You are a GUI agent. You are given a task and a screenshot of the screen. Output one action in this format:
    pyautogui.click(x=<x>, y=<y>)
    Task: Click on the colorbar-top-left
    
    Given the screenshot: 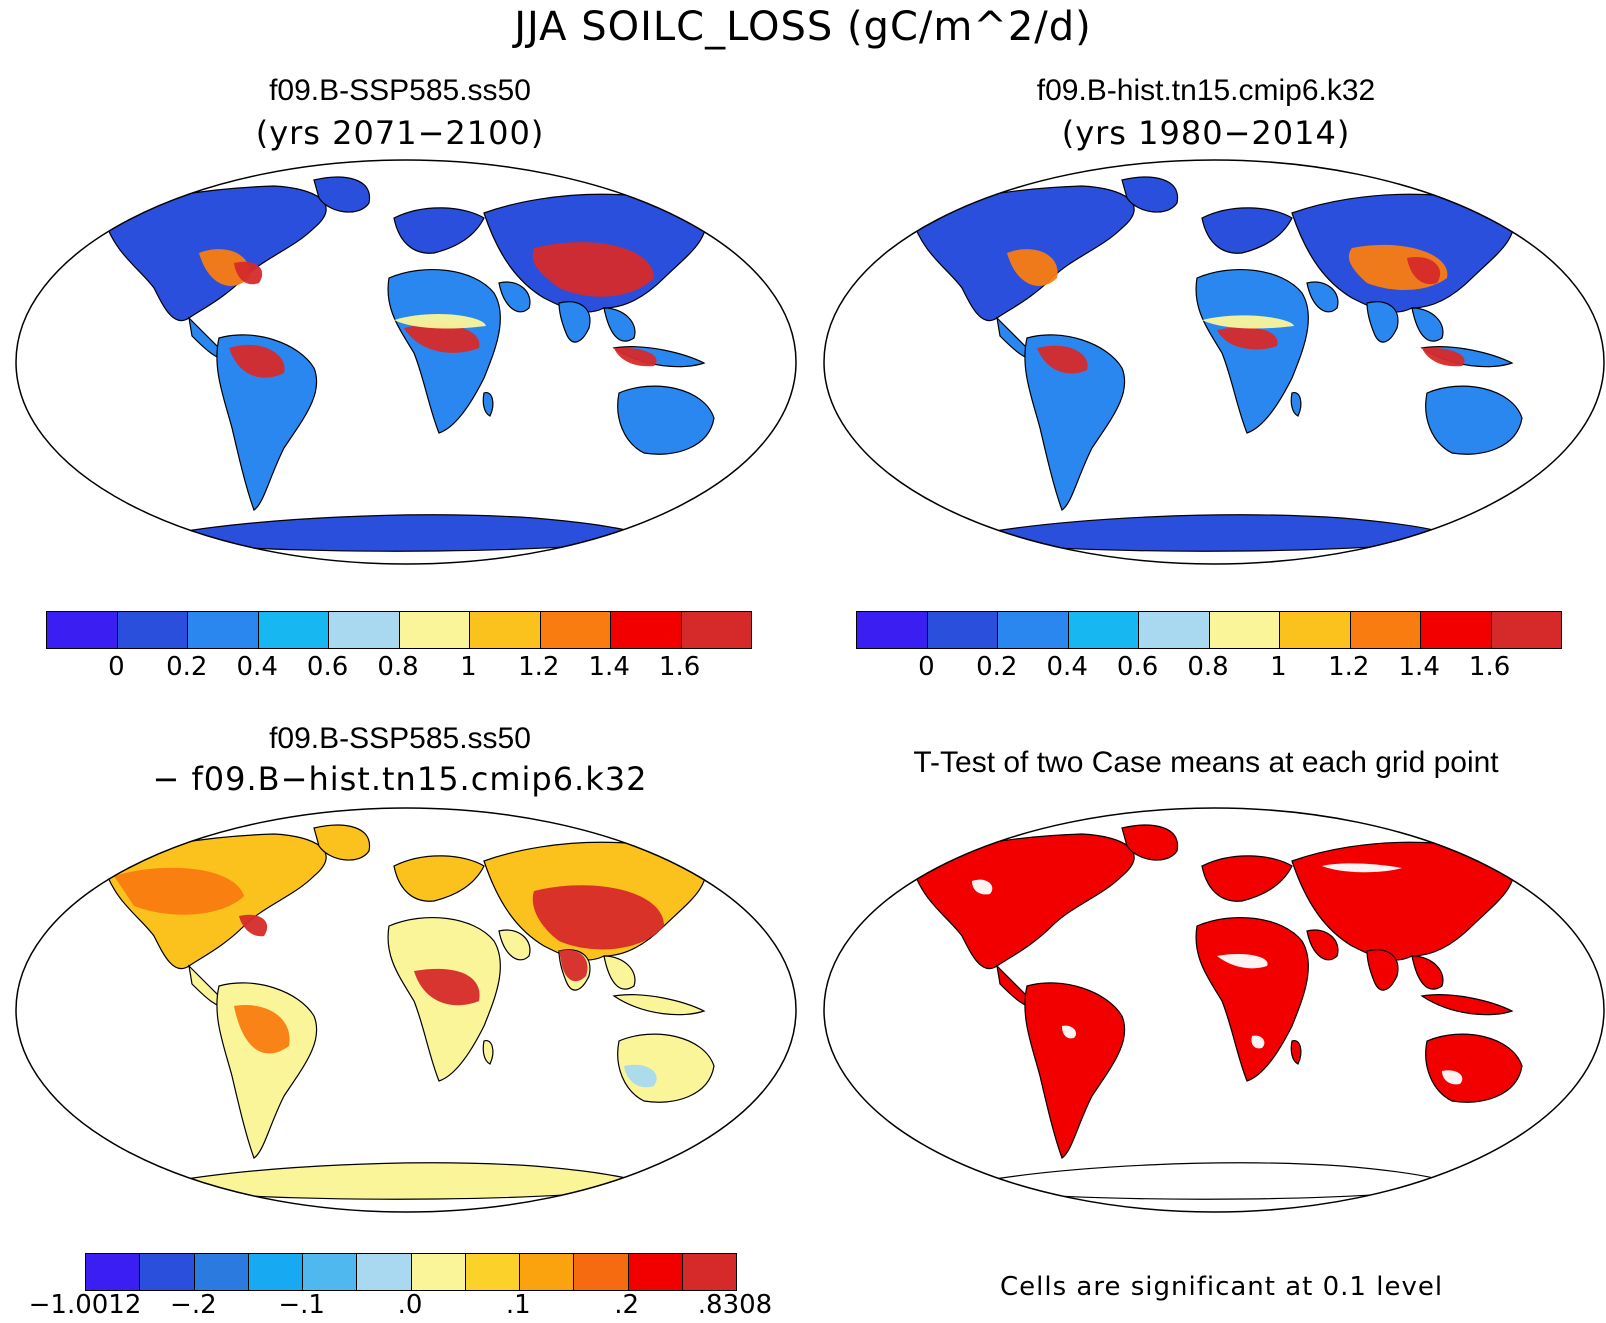 What is the action you would take?
    pyautogui.click(x=399, y=630)
    